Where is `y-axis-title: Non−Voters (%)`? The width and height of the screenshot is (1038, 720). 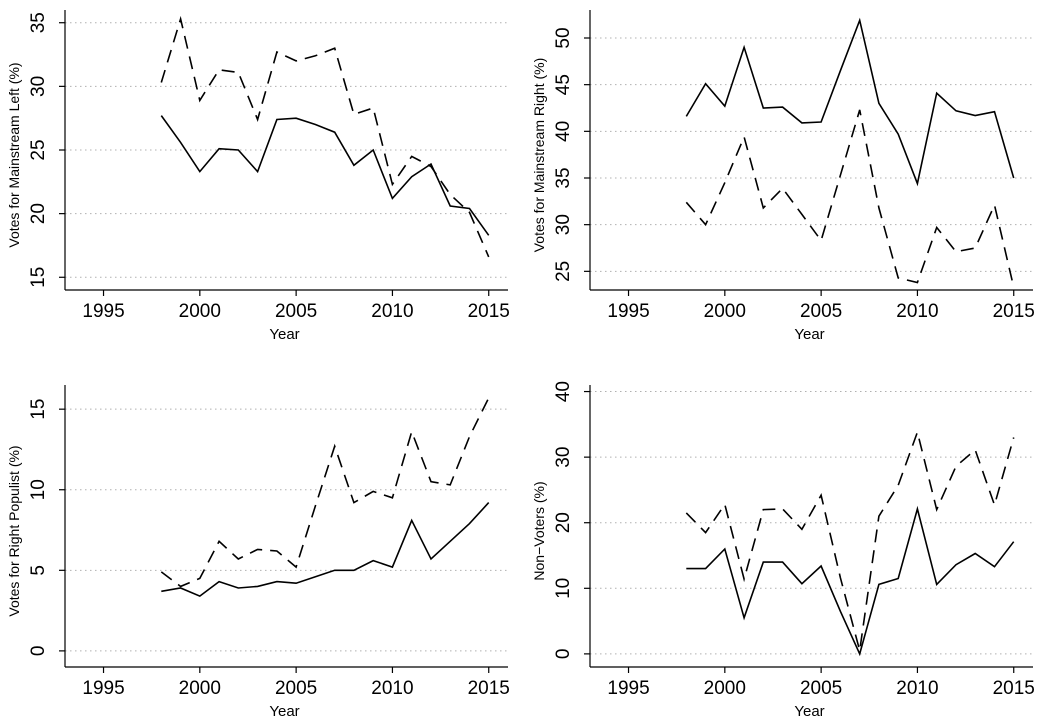
y-axis-title: Non−Voters (%) is located at coordinates (539, 530).